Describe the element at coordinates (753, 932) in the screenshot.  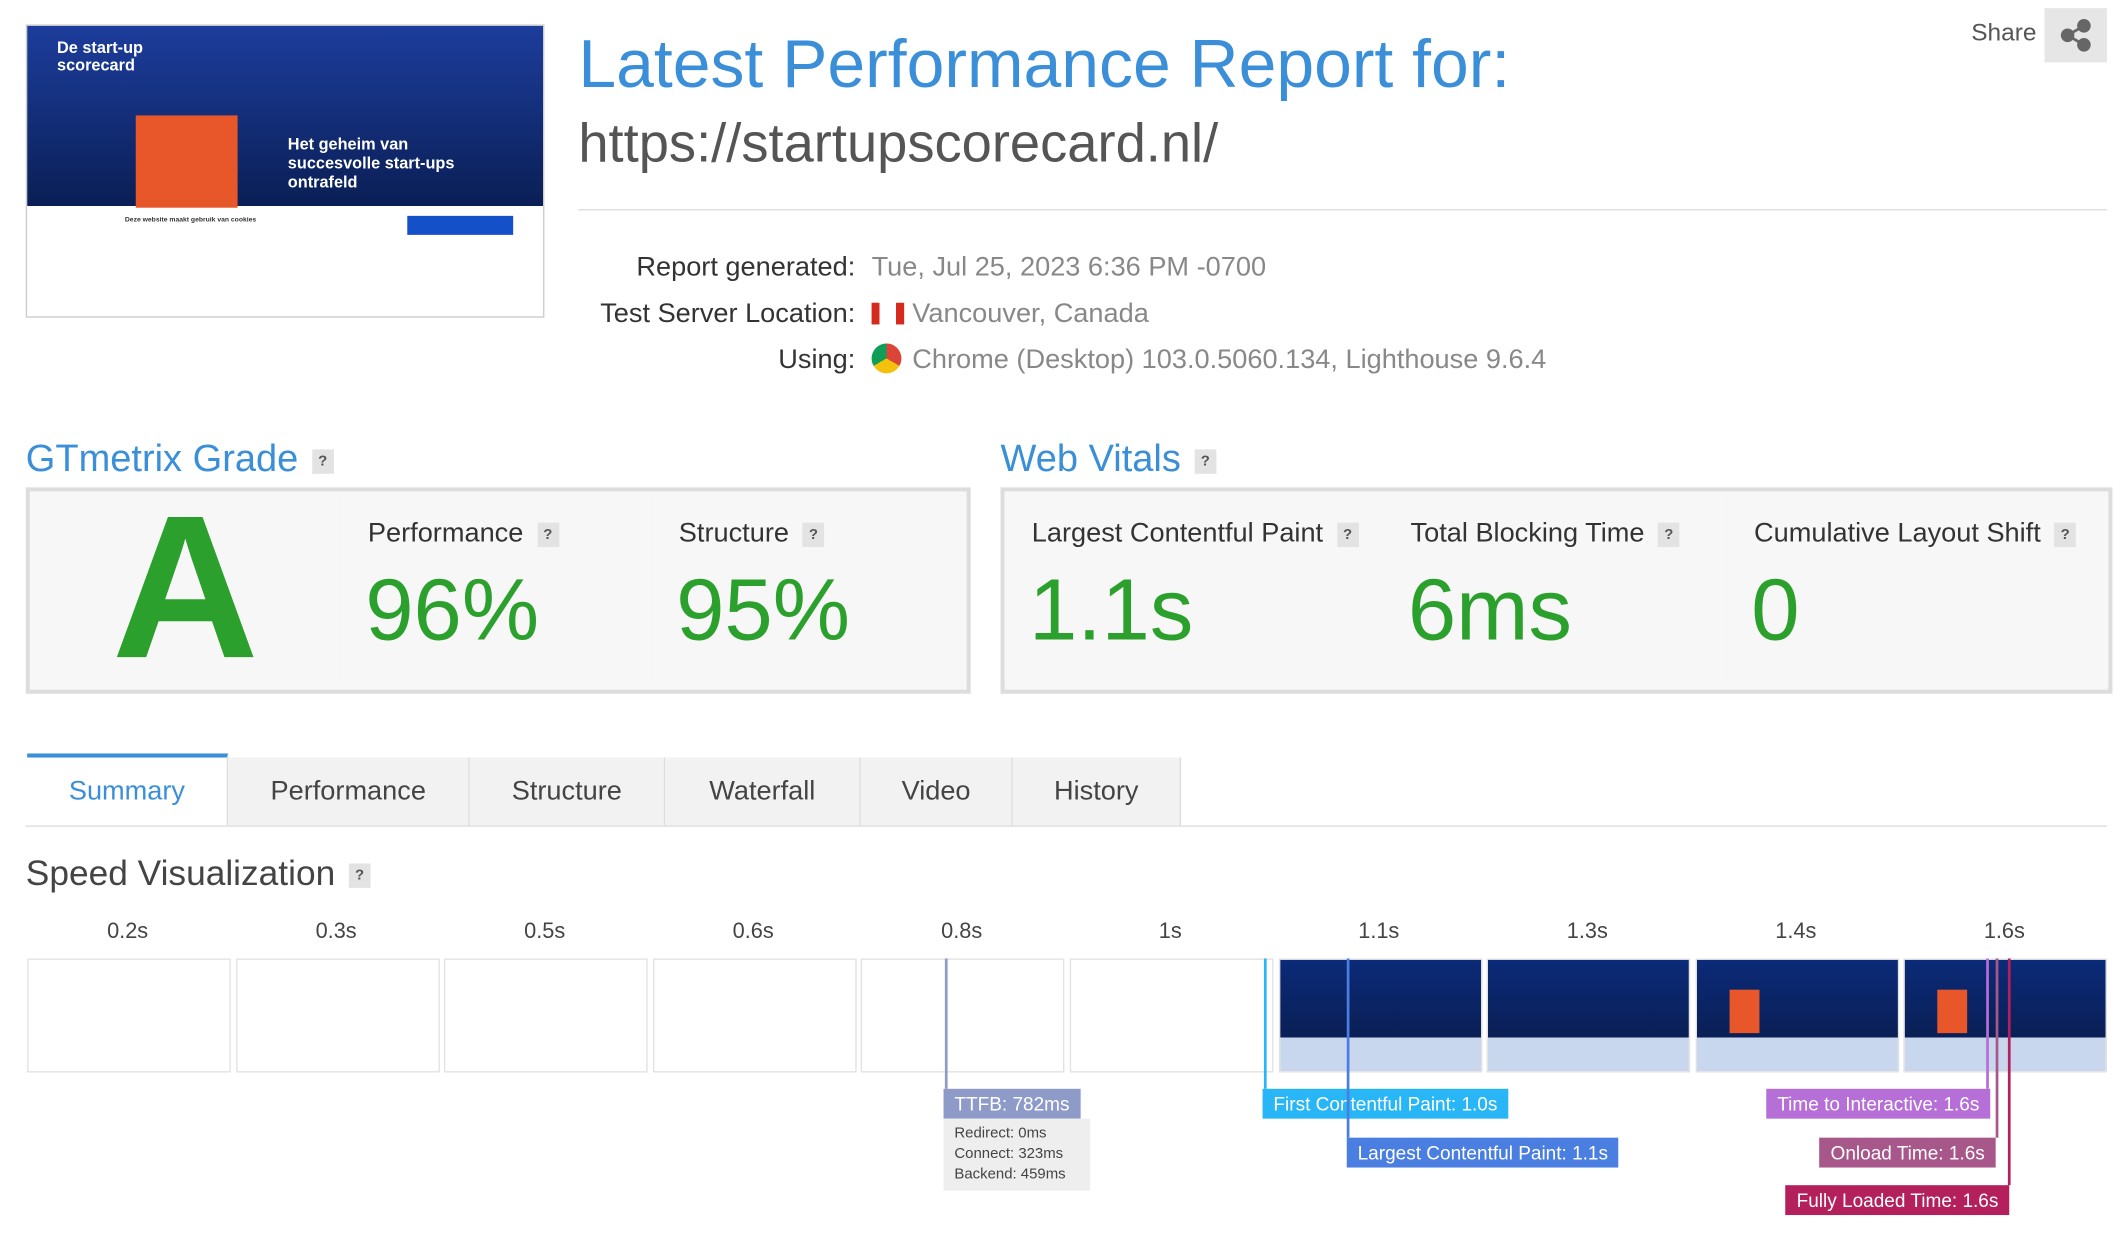
I see `frame-label: 0.6s` at that location.